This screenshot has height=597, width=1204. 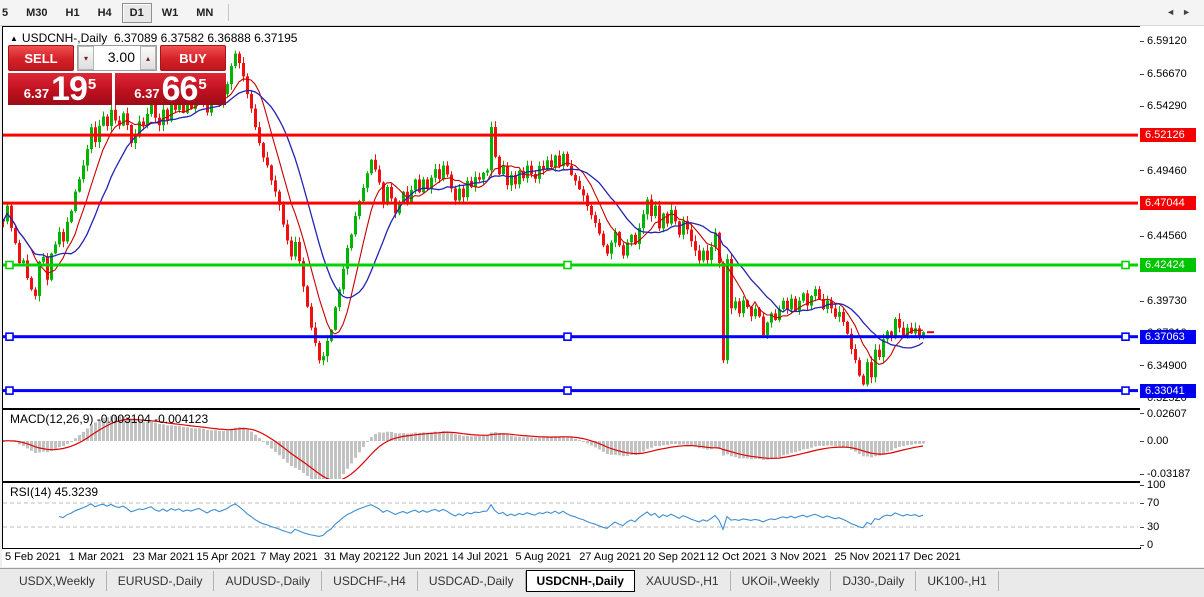 I want to click on chart-tab-usdcnh-daily: USDCNH-,Daily, so click(x=580, y=581).